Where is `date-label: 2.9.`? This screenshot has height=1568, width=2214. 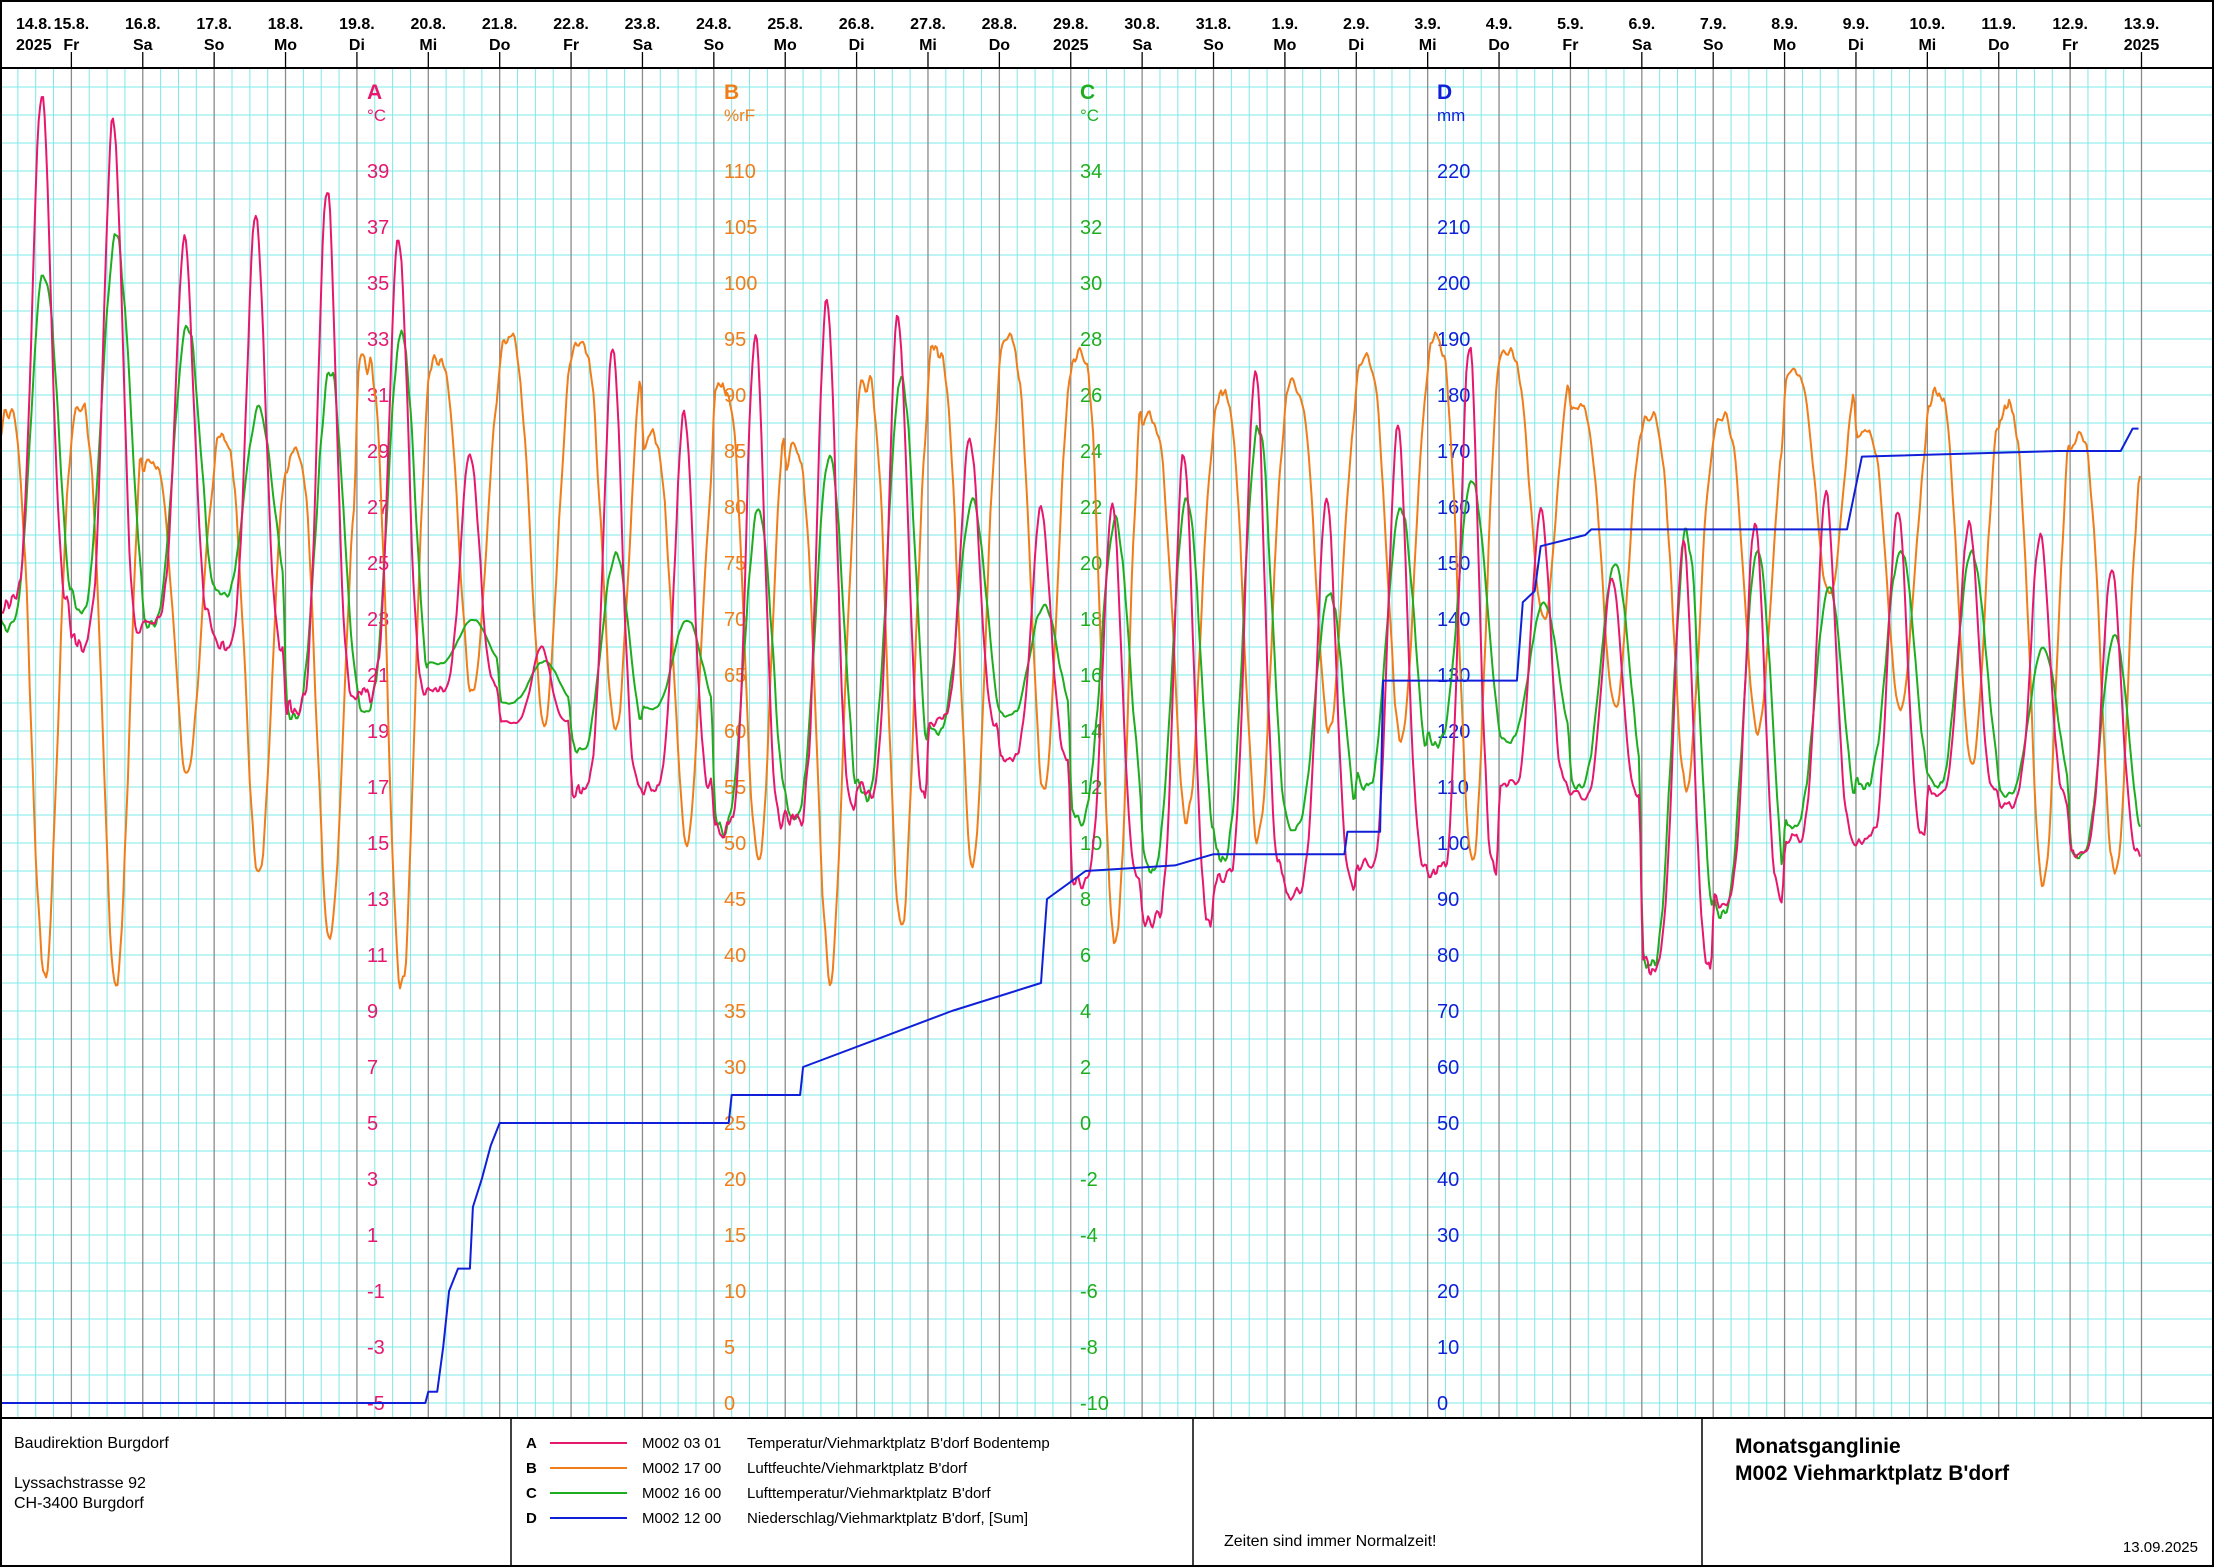
date-label: 2.9. is located at coordinates (1356, 24).